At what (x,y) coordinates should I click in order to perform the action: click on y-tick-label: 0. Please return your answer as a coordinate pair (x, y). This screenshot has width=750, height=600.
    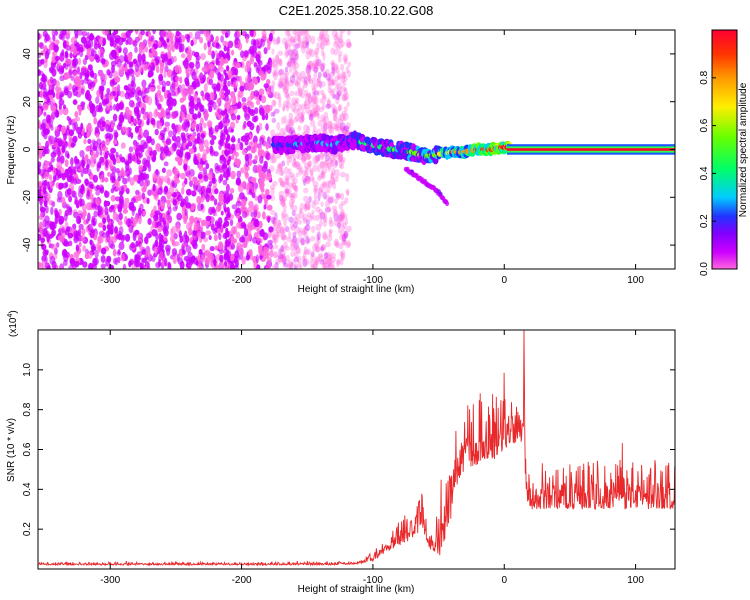
    Looking at the image, I should click on (27, 149).